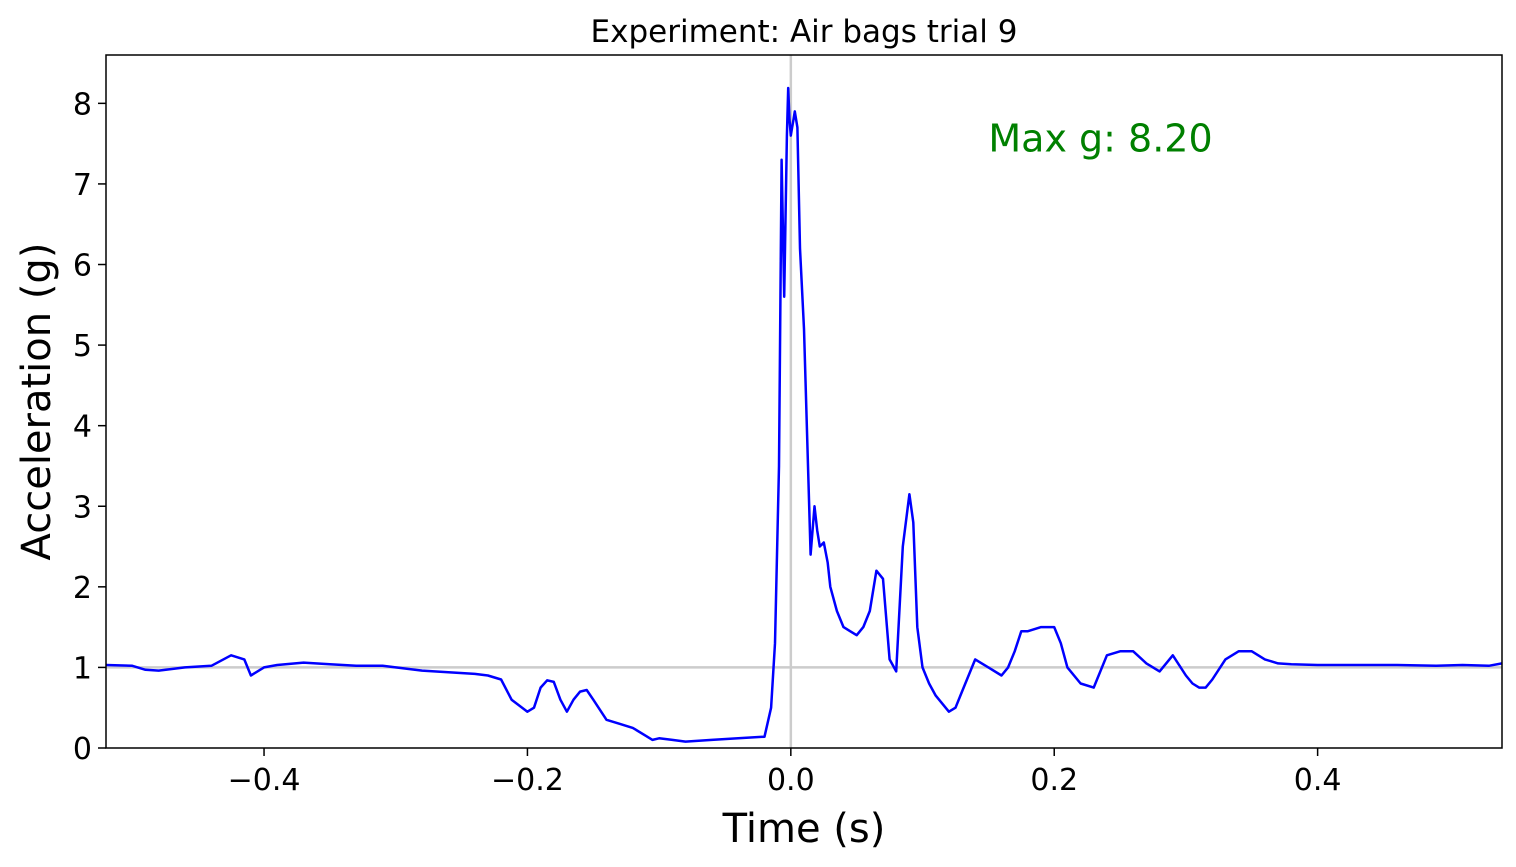 The image size is (1516, 867). Describe the element at coordinates (804, 829) in the screenshot. I see `x-axis-label: Time (s)` at that location.